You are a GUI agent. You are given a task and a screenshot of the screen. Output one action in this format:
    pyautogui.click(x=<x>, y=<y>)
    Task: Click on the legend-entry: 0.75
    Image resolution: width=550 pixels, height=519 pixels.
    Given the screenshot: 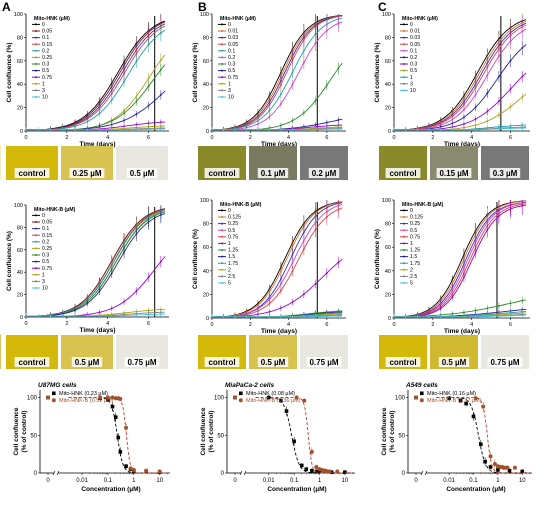 What is the action you would take?
    pyautogui.click(x=47, y=78)
    